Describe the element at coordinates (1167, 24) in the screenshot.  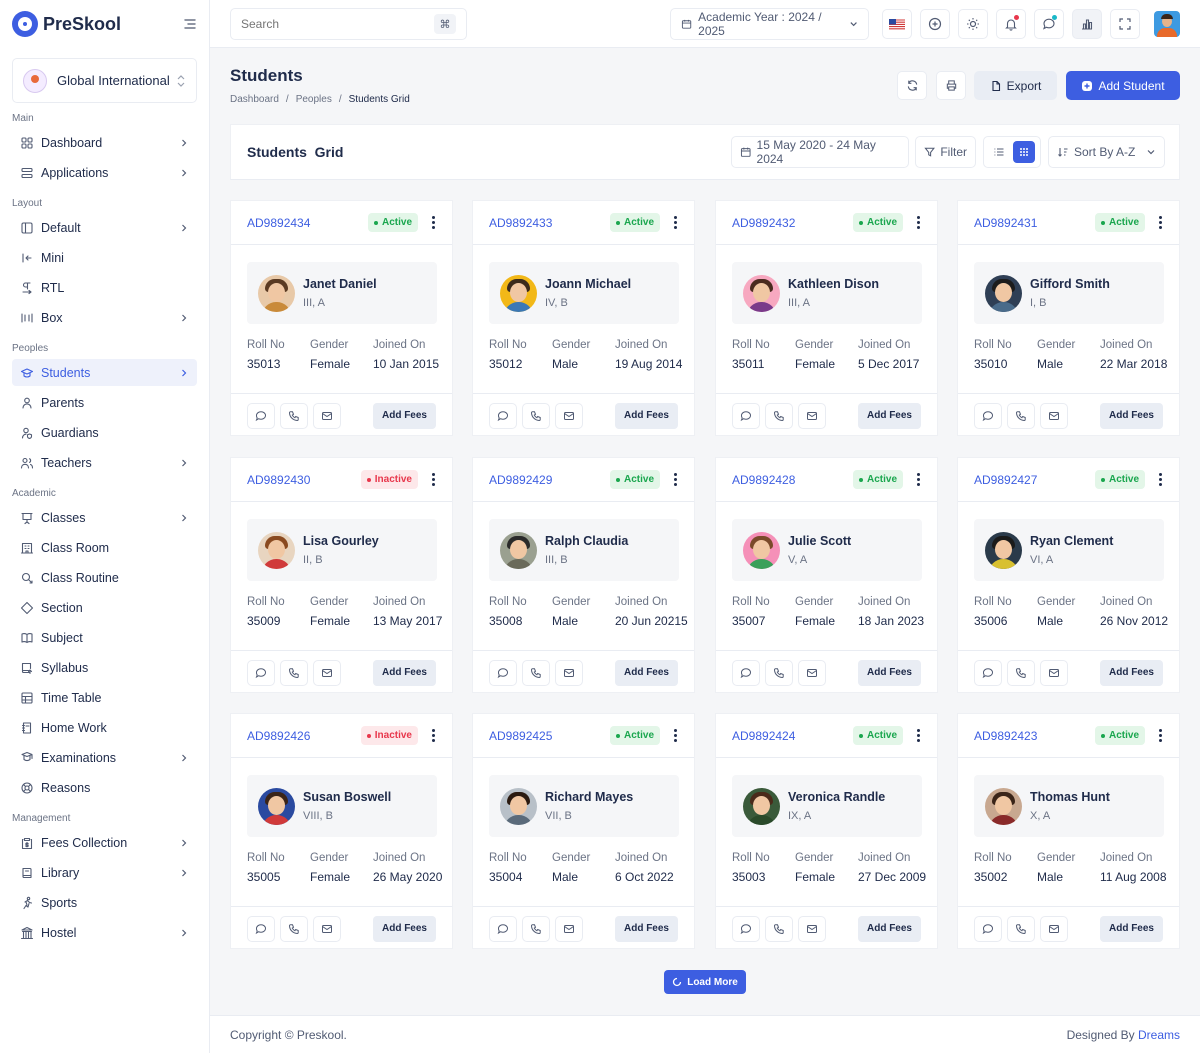
I see `user-avatar` at that location.